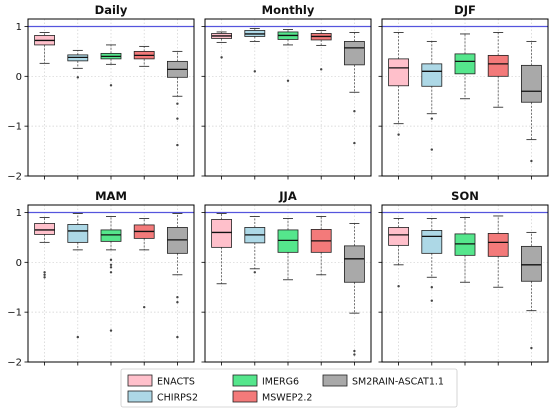  Describe the element at coordinates (176, 382) in the screenshot. I see `legend-label: ENACTS` at that location.